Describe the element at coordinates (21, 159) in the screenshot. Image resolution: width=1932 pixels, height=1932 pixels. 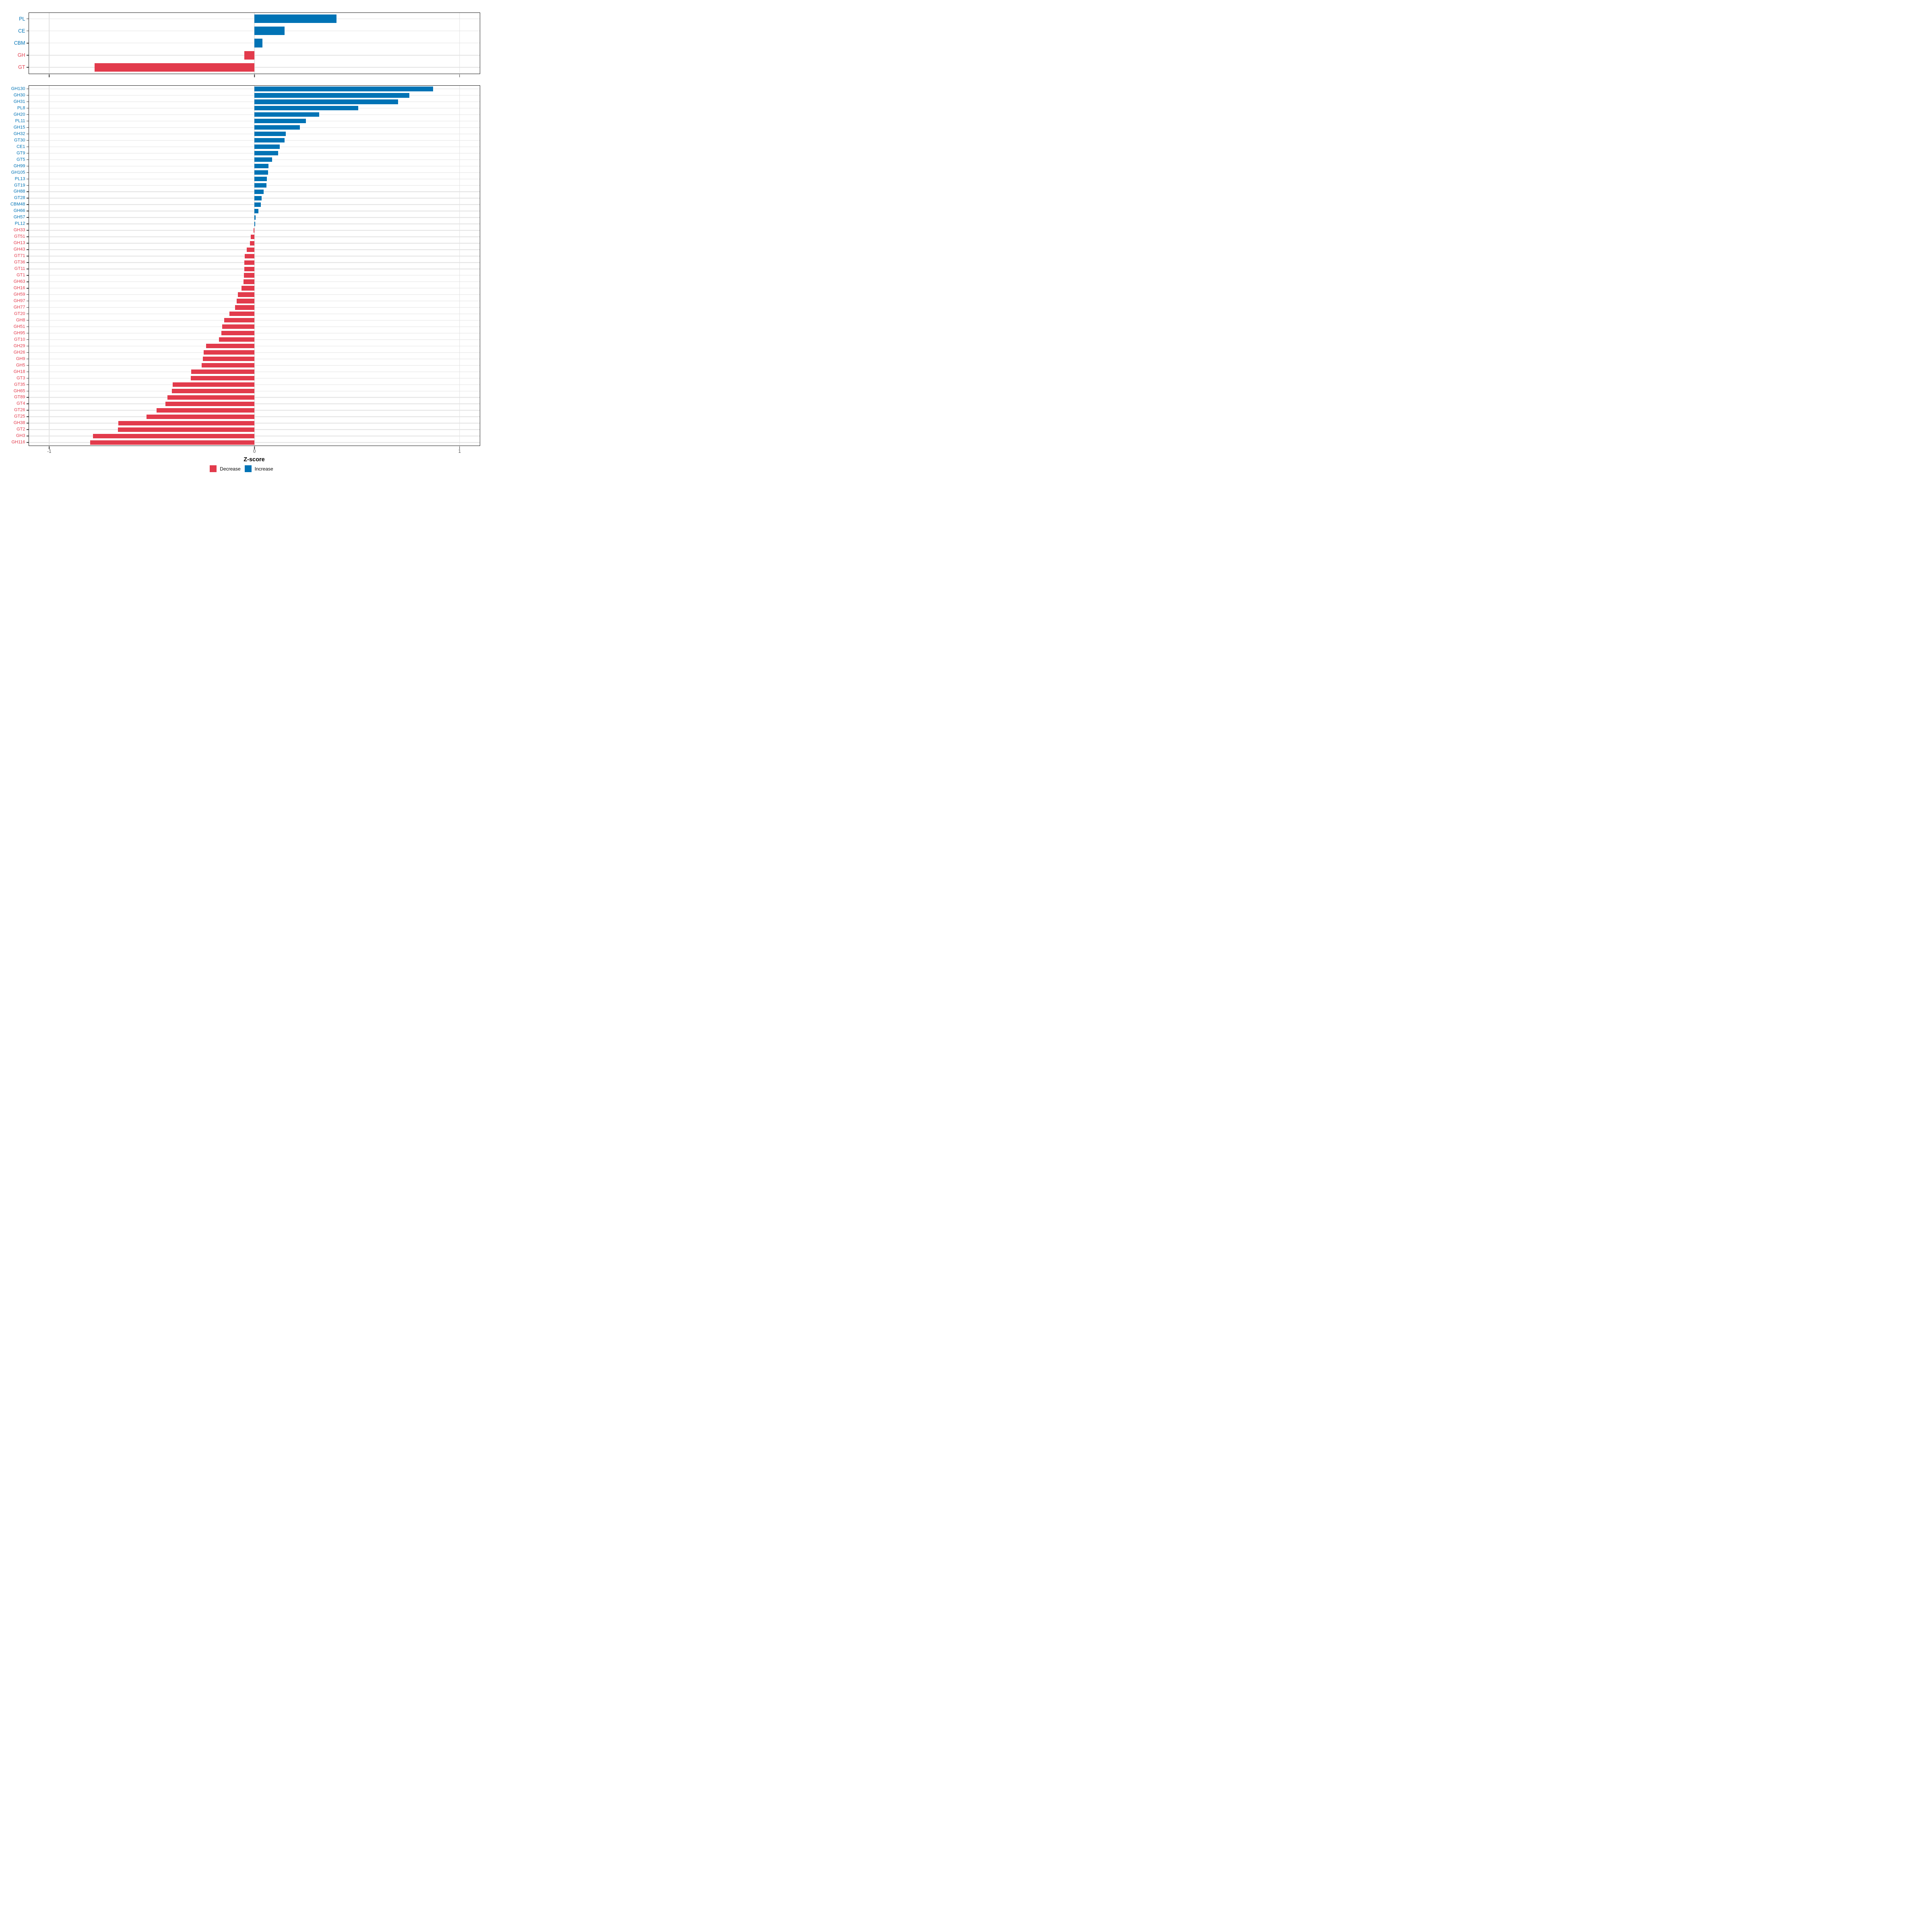
I see `category-label: GT5` at that location.